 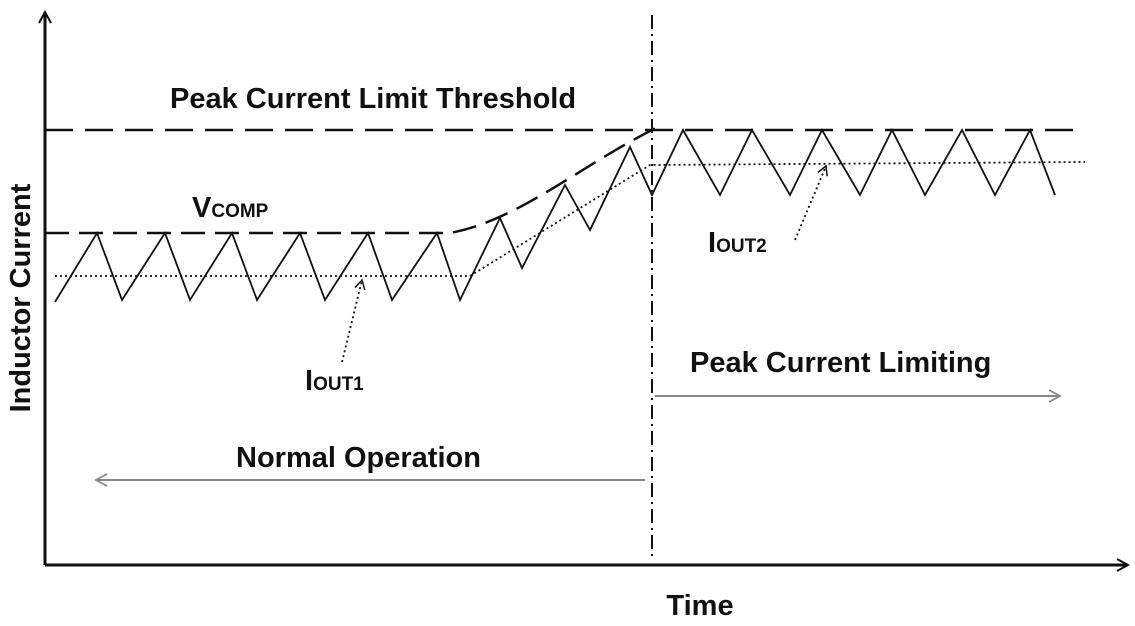 I want to click on vcomp-main: V, so click(x=202, y=208).